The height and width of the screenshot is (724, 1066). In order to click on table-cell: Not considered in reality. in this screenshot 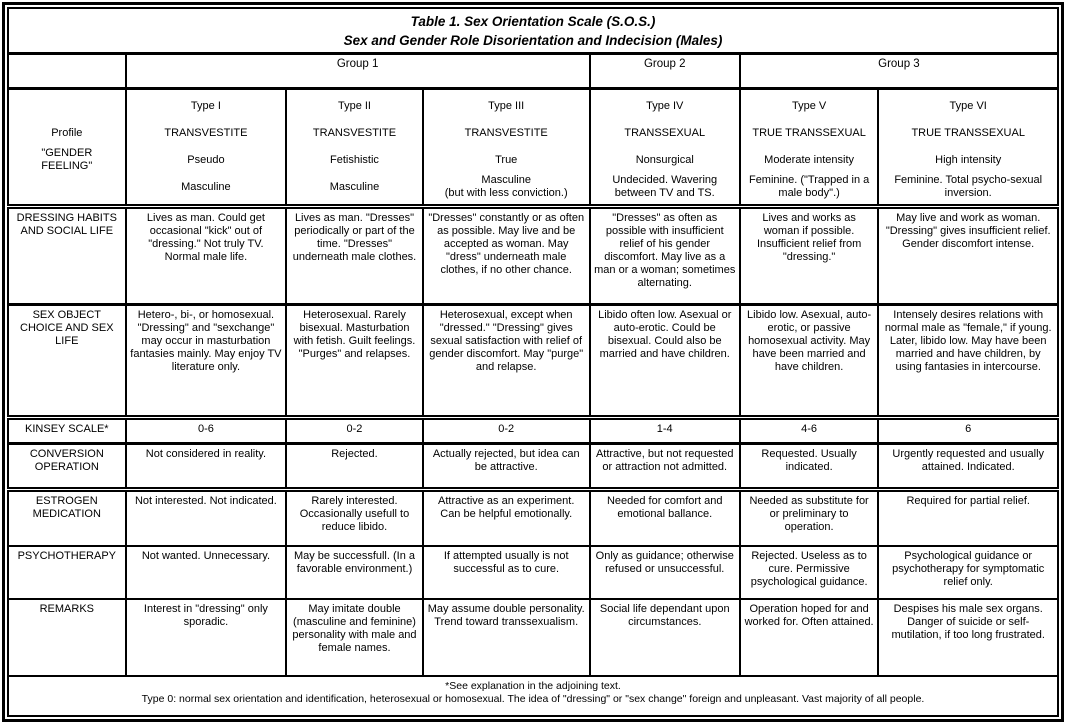, I will do `click(206, 466)`.